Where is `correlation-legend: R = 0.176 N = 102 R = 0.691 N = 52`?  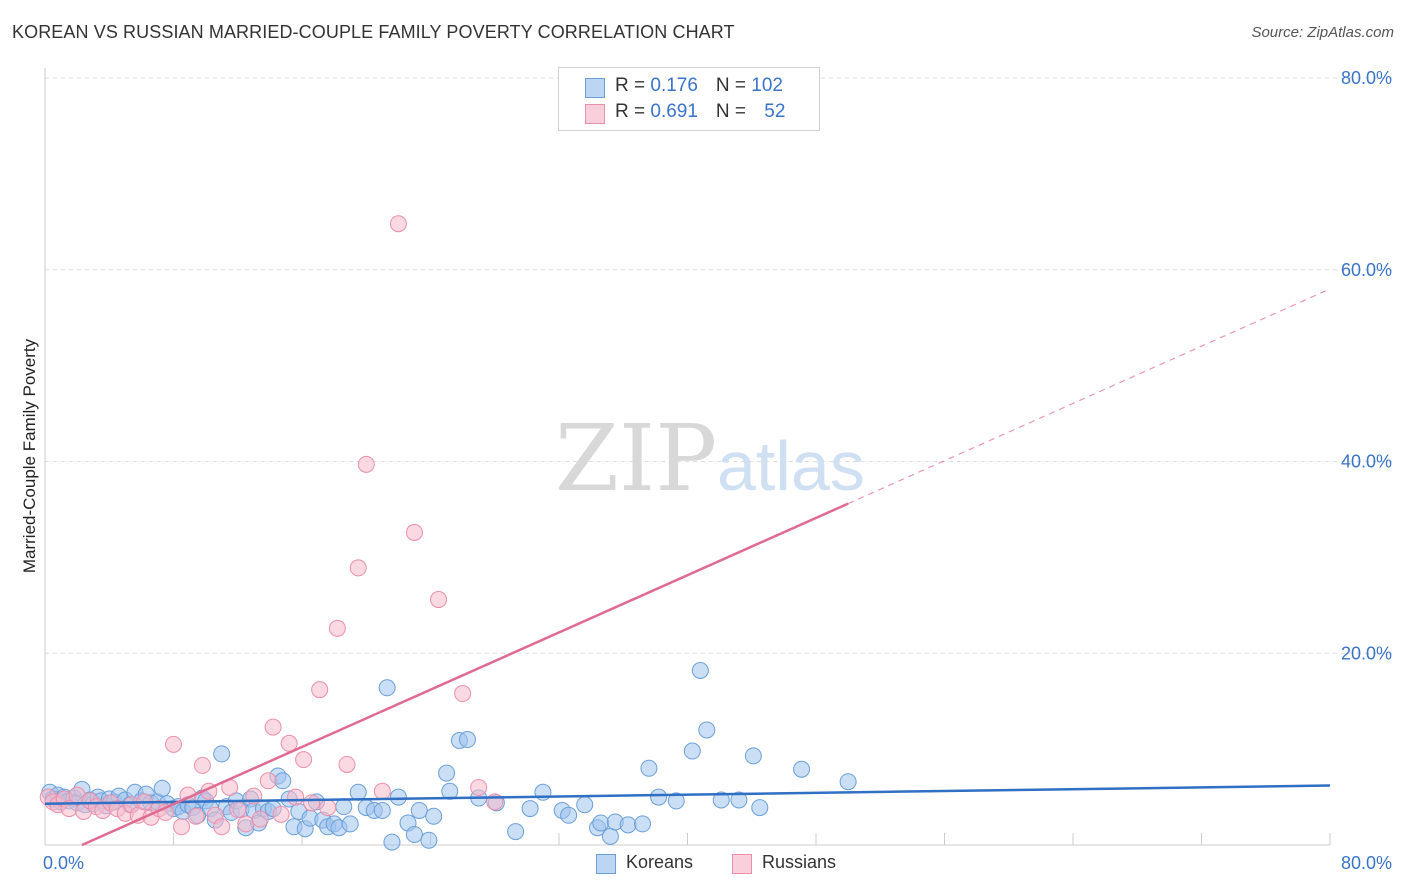
correlation-legend: R = 0.176 N = 102 R = 0.691 N = 52 is located at coordinates (689, 99).